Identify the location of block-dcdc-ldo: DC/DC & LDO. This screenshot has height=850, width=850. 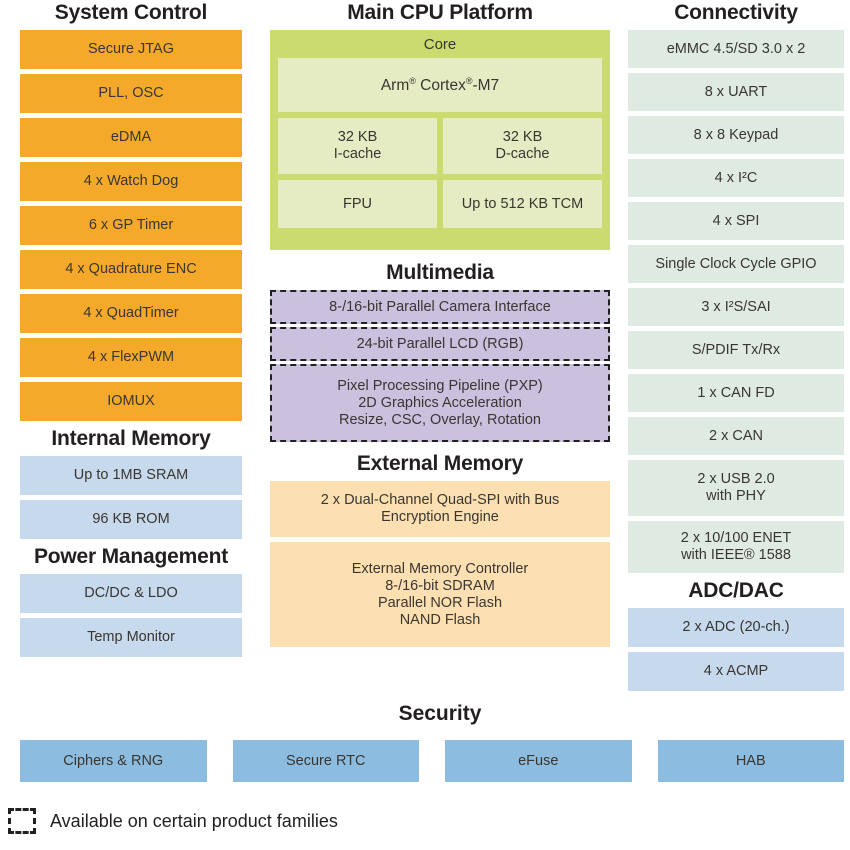
(131, 593).